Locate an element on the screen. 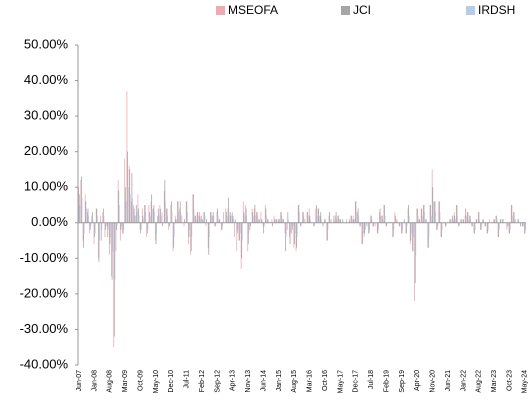 Image resolution: width=528 pixels, height=405 pixels. legend-swatch is located at coordinates (220, 10).